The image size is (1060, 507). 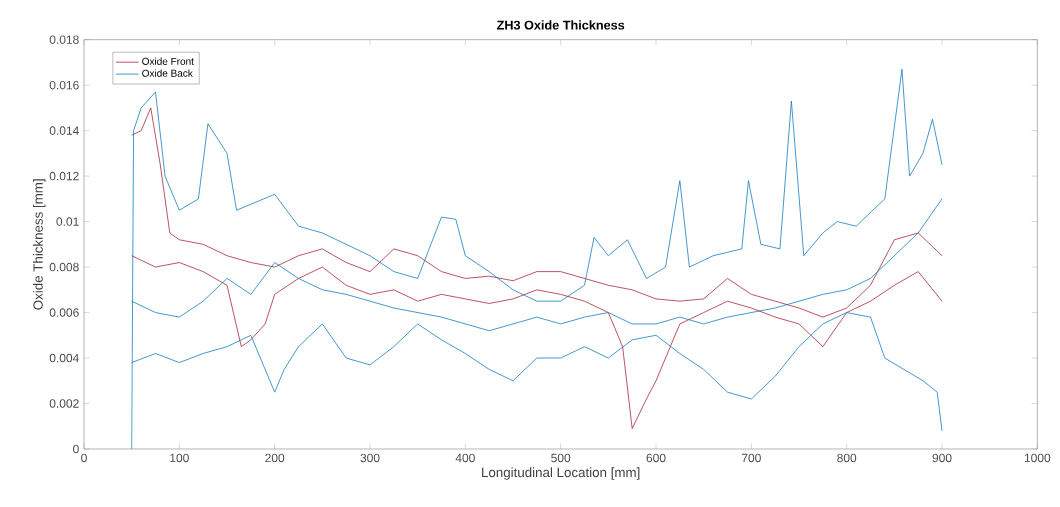 I want to click on y-tick-label: 0.016, so click(x=64, y=85).